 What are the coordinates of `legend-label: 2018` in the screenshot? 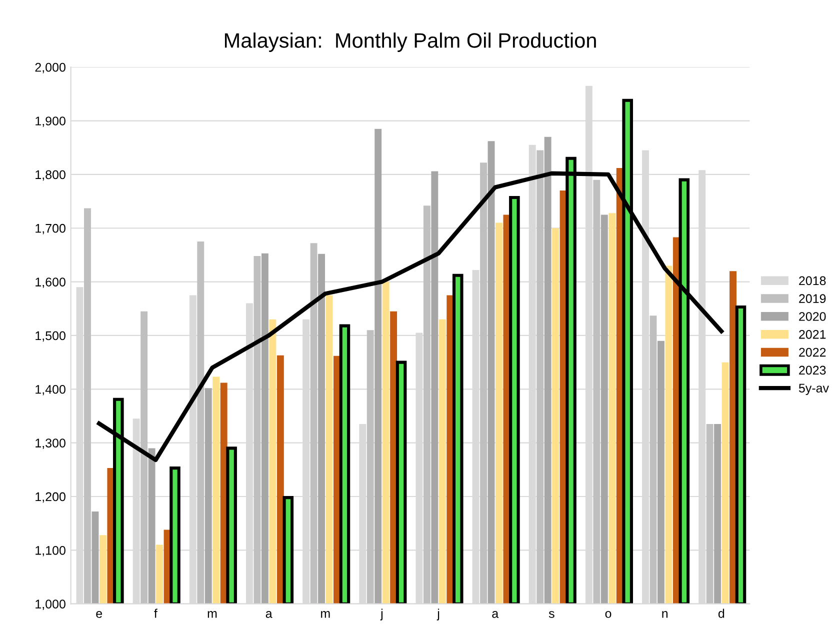 It's located at (812, 281).